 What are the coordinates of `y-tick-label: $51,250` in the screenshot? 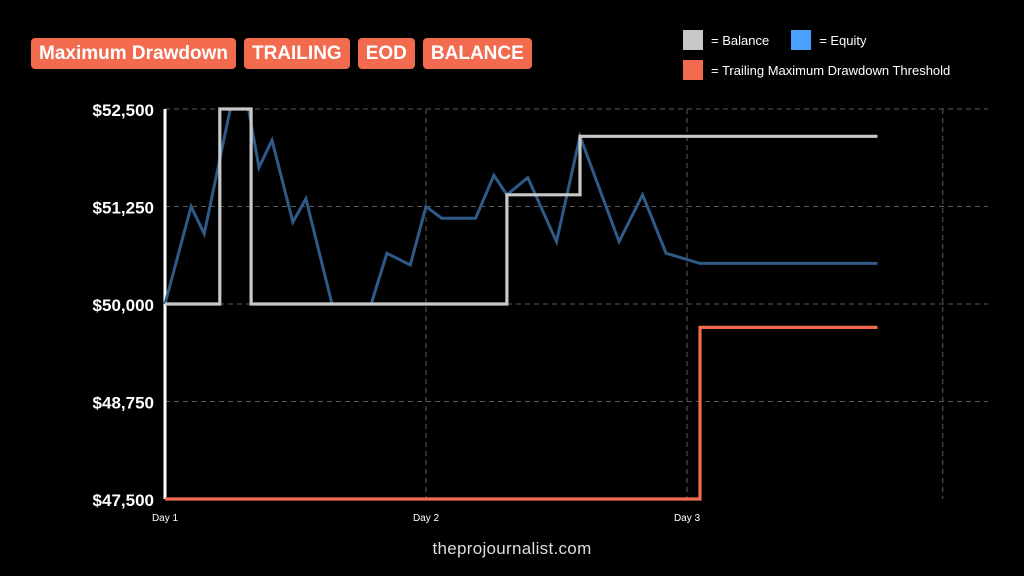 It's located at (123, 208).